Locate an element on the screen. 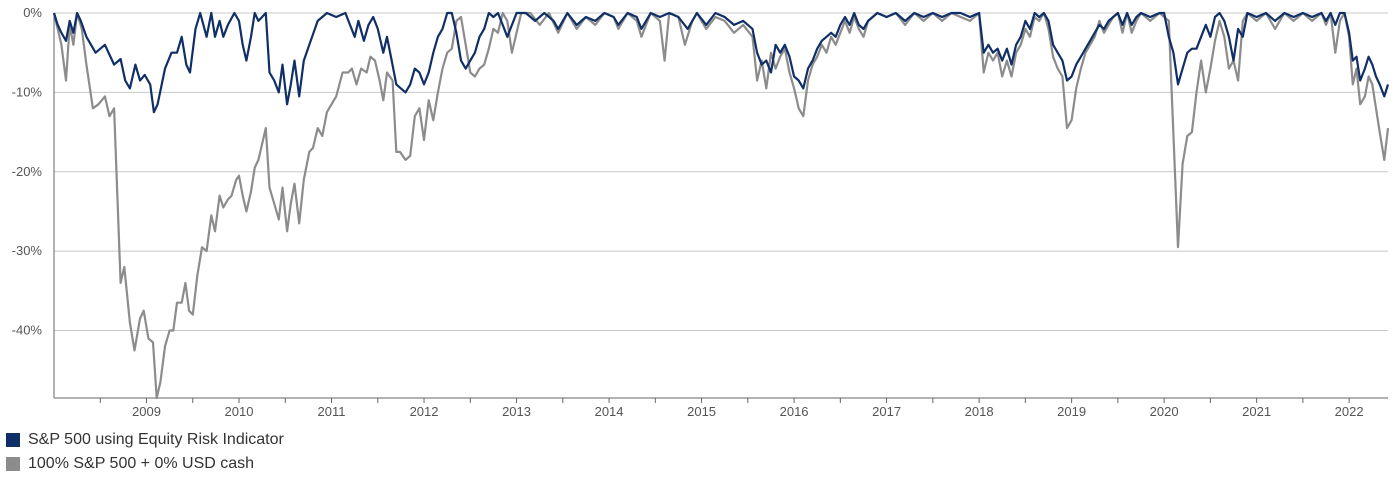 This screenshot has height=483, width=1400. legend-label-sp500: 100% S&P 500 + 0% USD cash is located at coordinates (141, 463).